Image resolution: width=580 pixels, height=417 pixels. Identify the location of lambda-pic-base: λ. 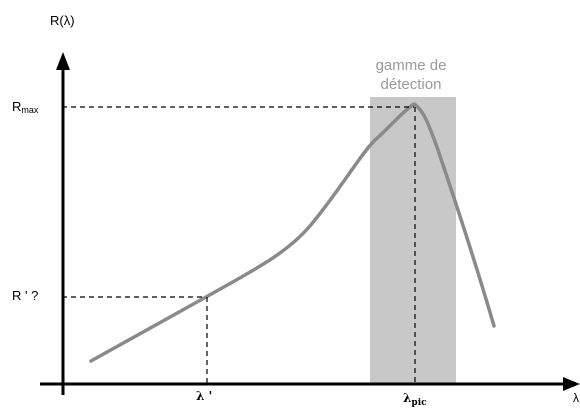
(407, 398).